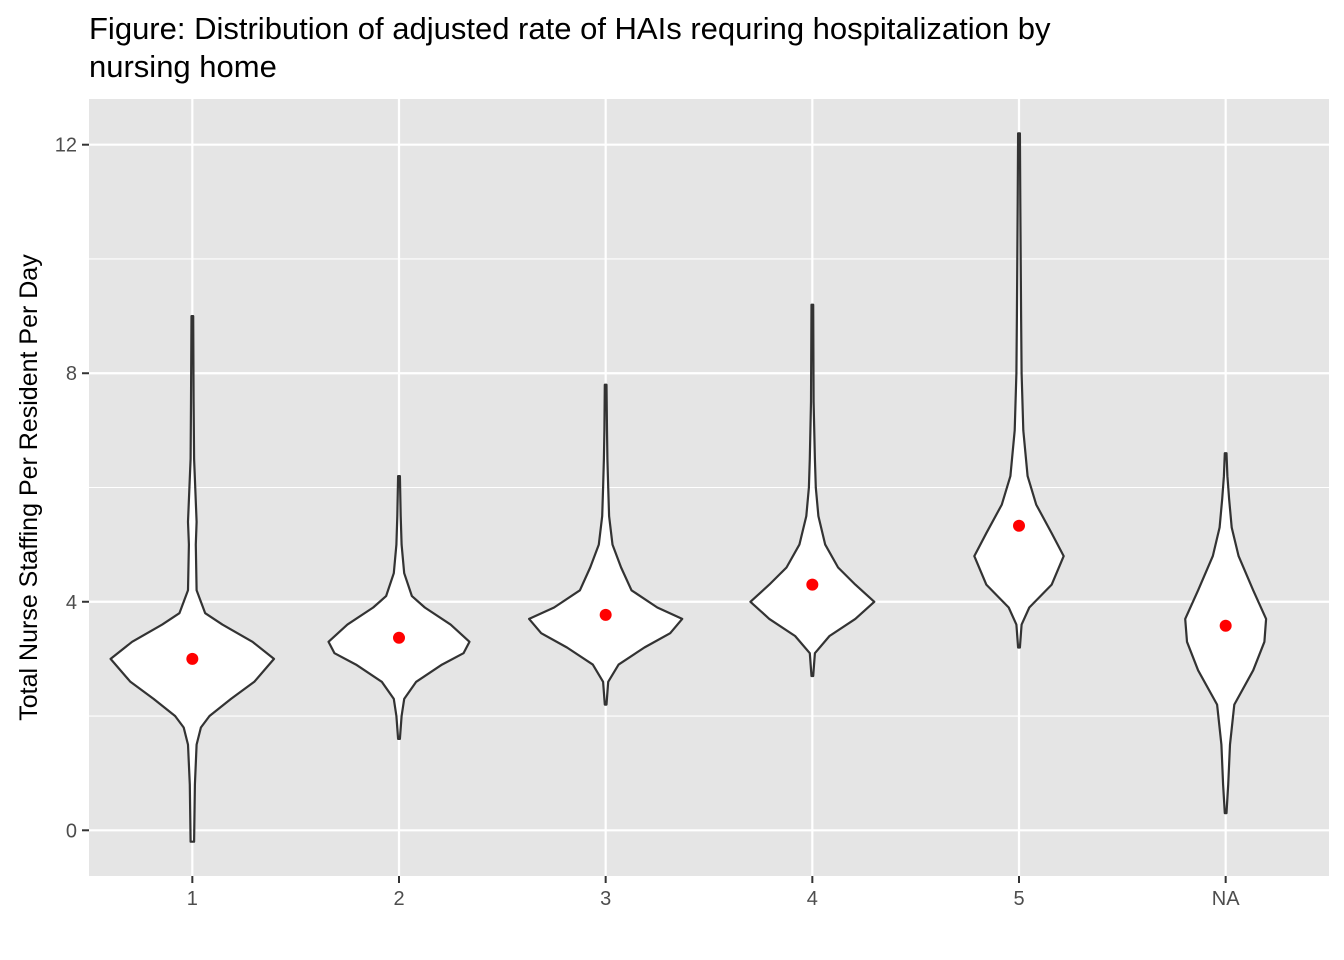 The width and height of the screenshot is (1344, 960). Describe the element at coordinates (709, 592) in the screenshot. I see `mean-points` at that location.